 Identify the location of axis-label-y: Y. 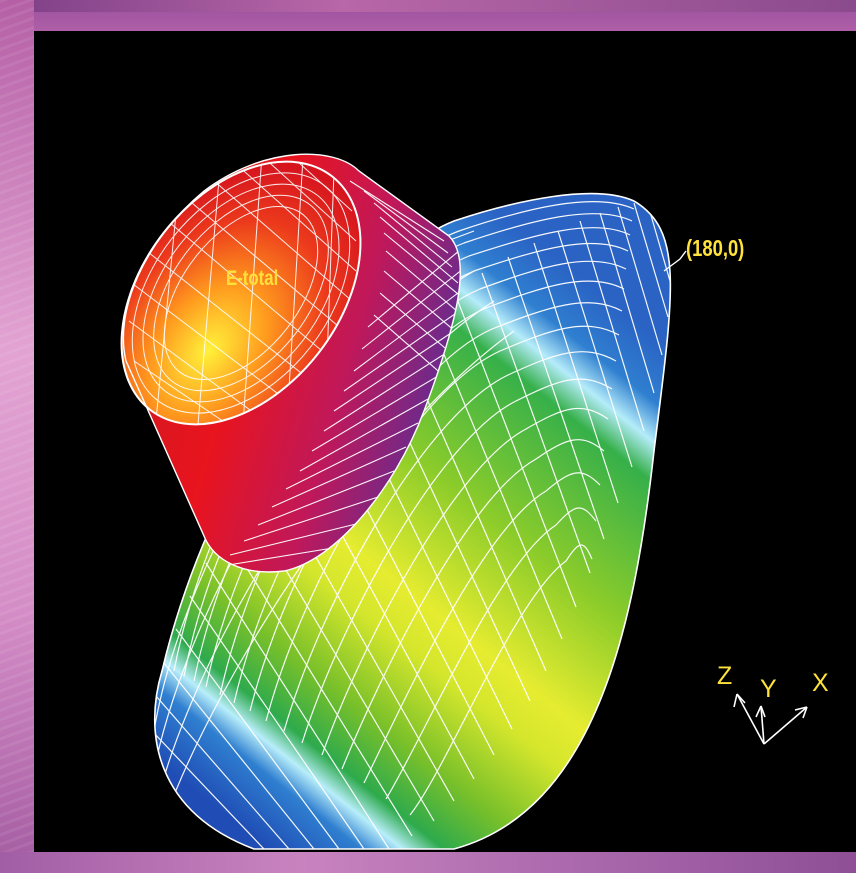
(768, 689).